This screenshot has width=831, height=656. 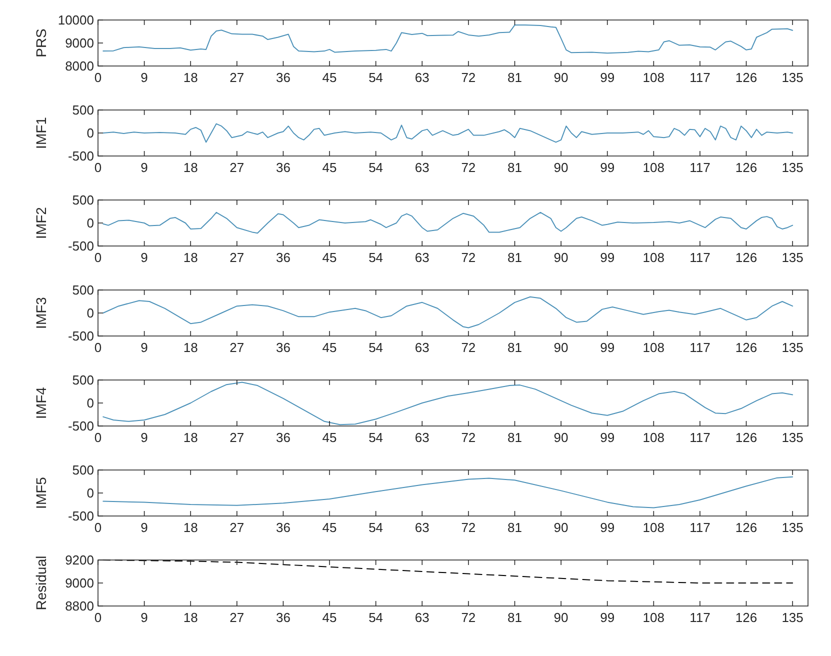 What do you see at coordinates (76, 20) in the screenshot?
I see `y-tick-label: 10000` at bounding box center [76, 20].